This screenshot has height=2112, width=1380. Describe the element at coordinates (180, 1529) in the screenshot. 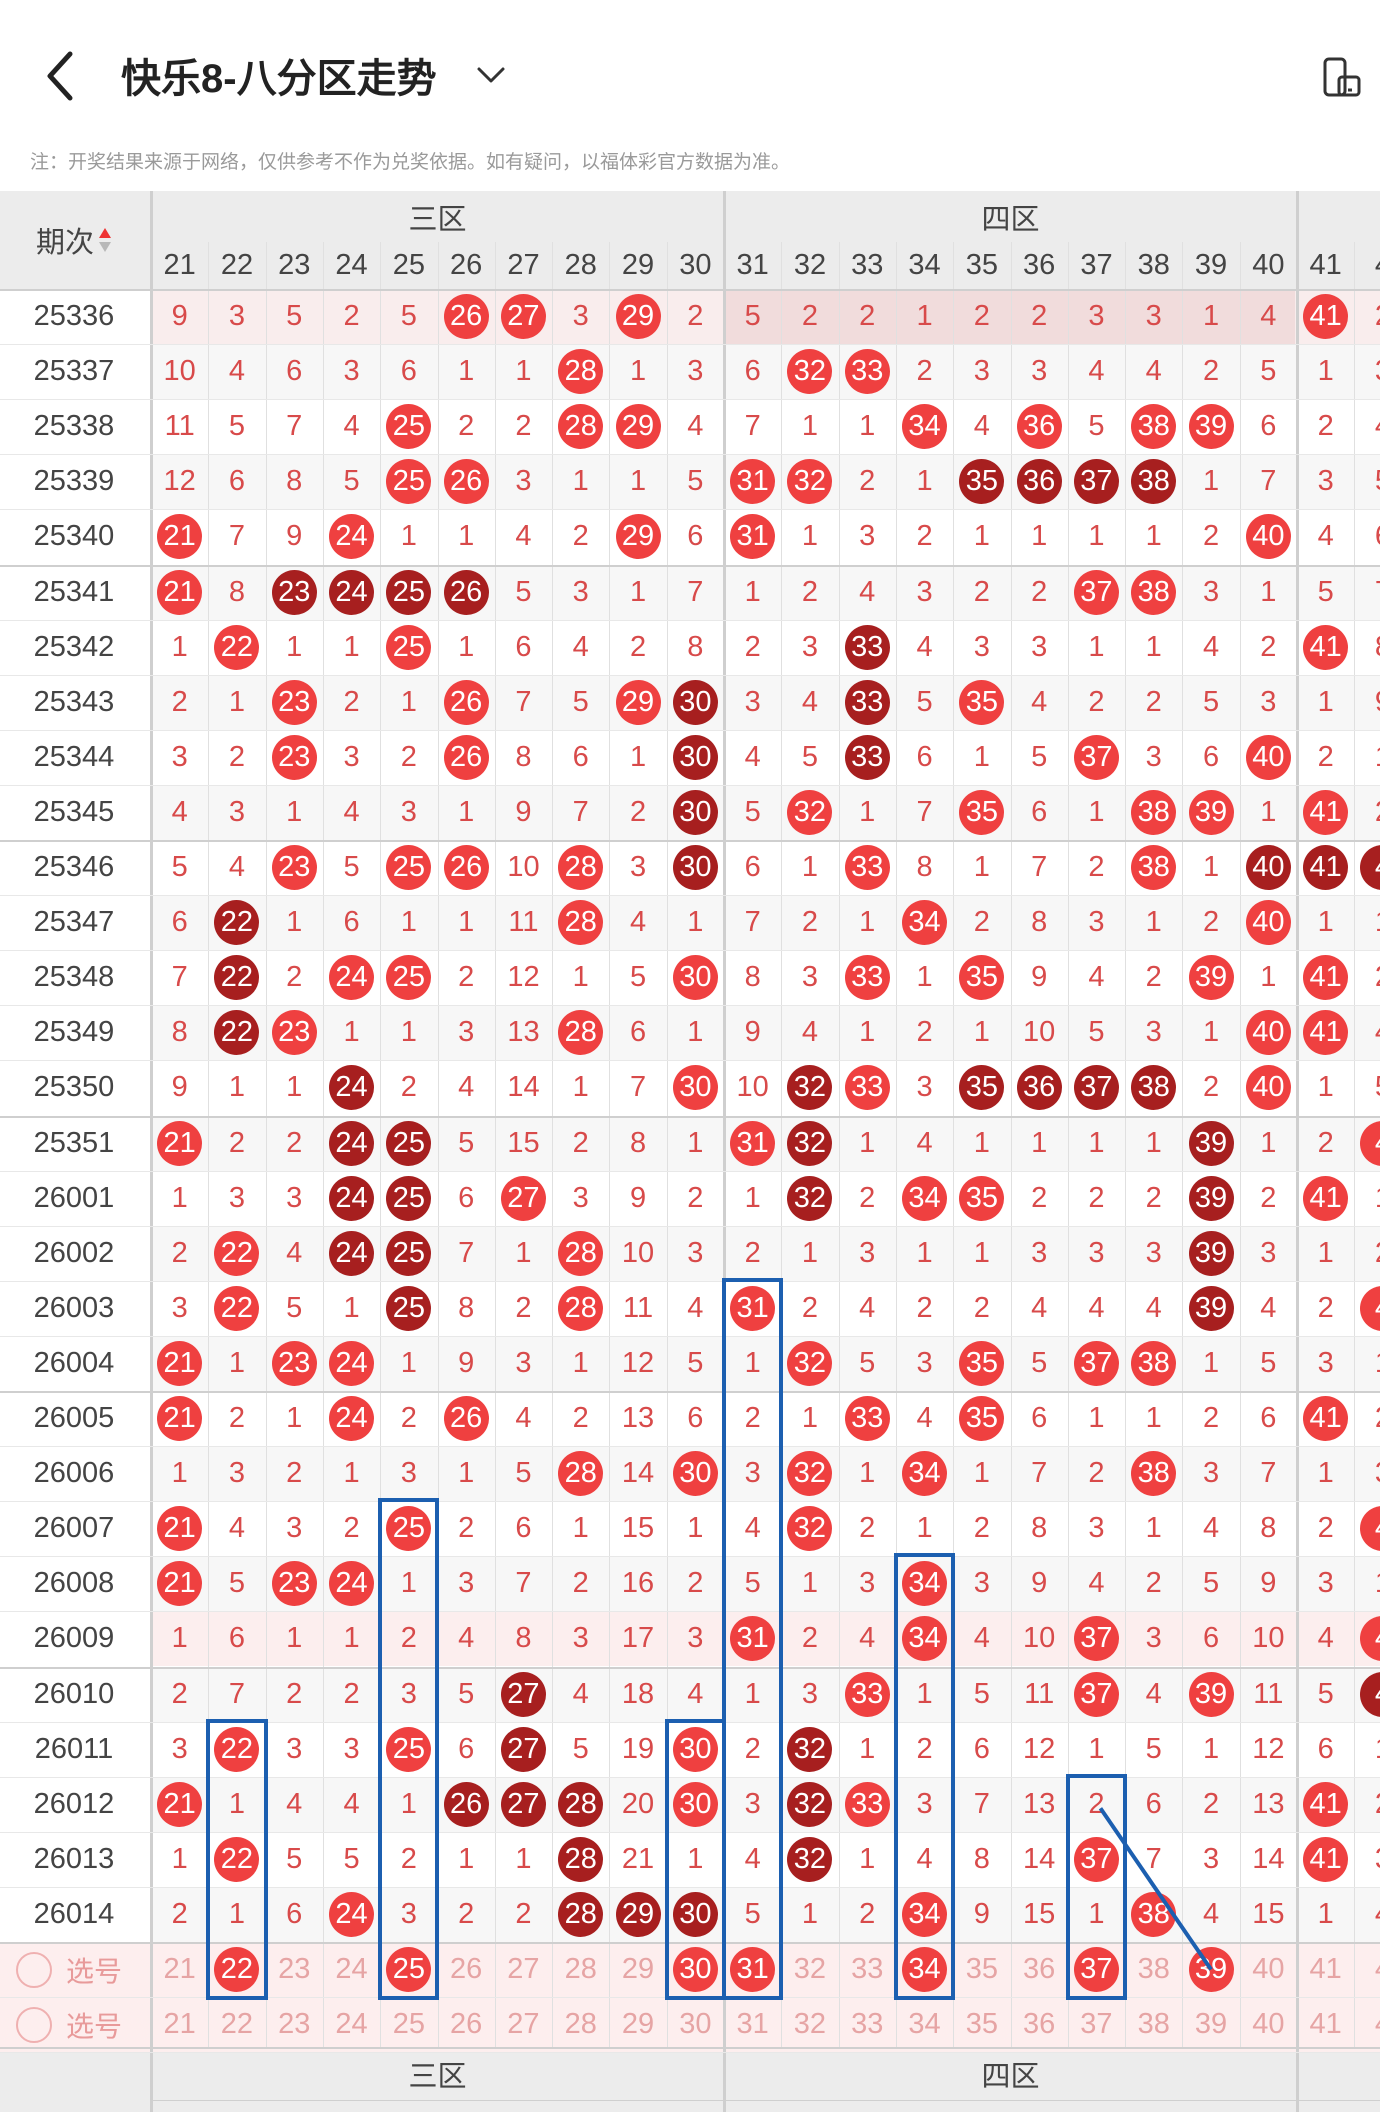

I see `ball-value: 21` at that location.